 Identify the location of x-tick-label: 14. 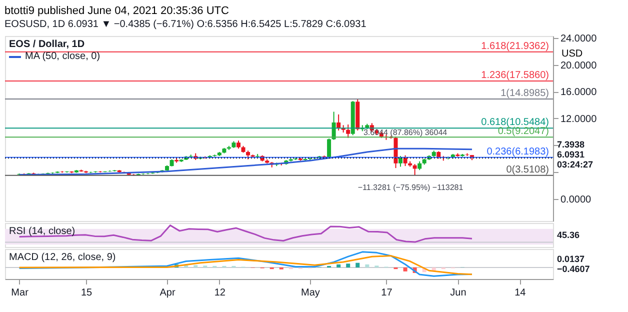
(520, 293).